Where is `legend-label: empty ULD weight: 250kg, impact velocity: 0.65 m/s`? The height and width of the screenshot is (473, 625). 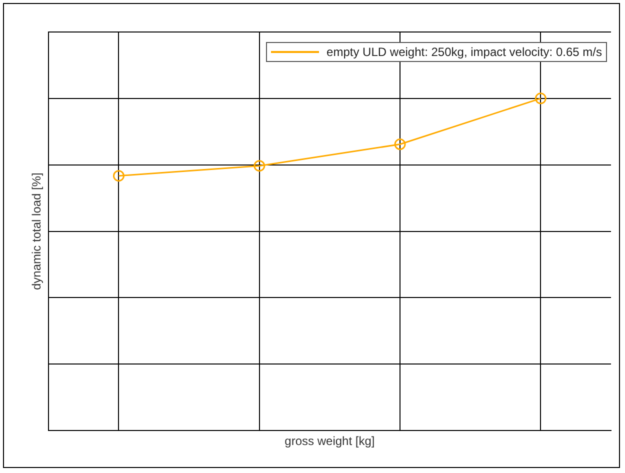
legend-label: empty ULD weight: 250kg, impact velocity: 0.65 m/s is located at coordinates (464, 52).